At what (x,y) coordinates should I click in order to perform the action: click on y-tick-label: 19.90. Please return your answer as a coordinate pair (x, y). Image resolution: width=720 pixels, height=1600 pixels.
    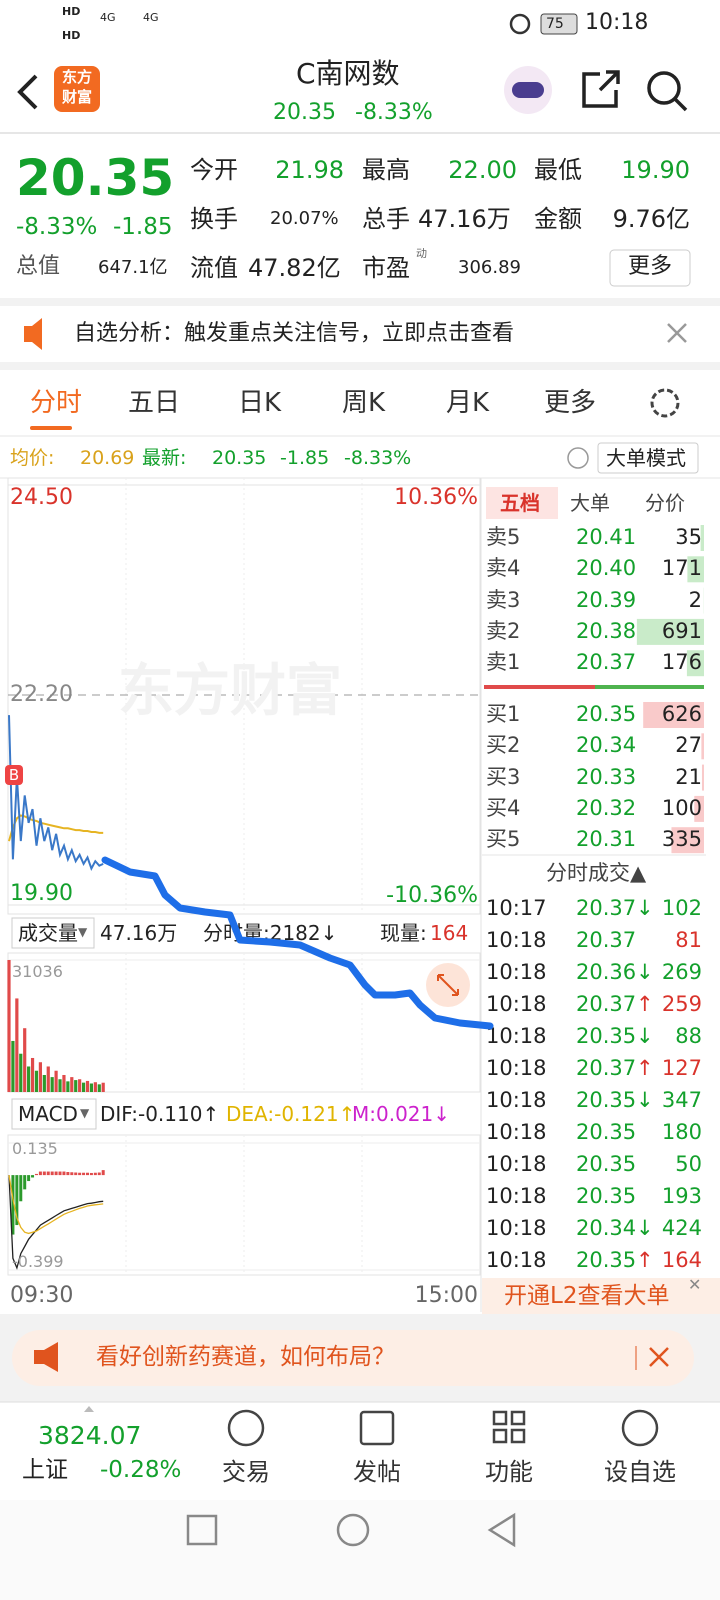
    Looking at the image, I should click on (41, 893).